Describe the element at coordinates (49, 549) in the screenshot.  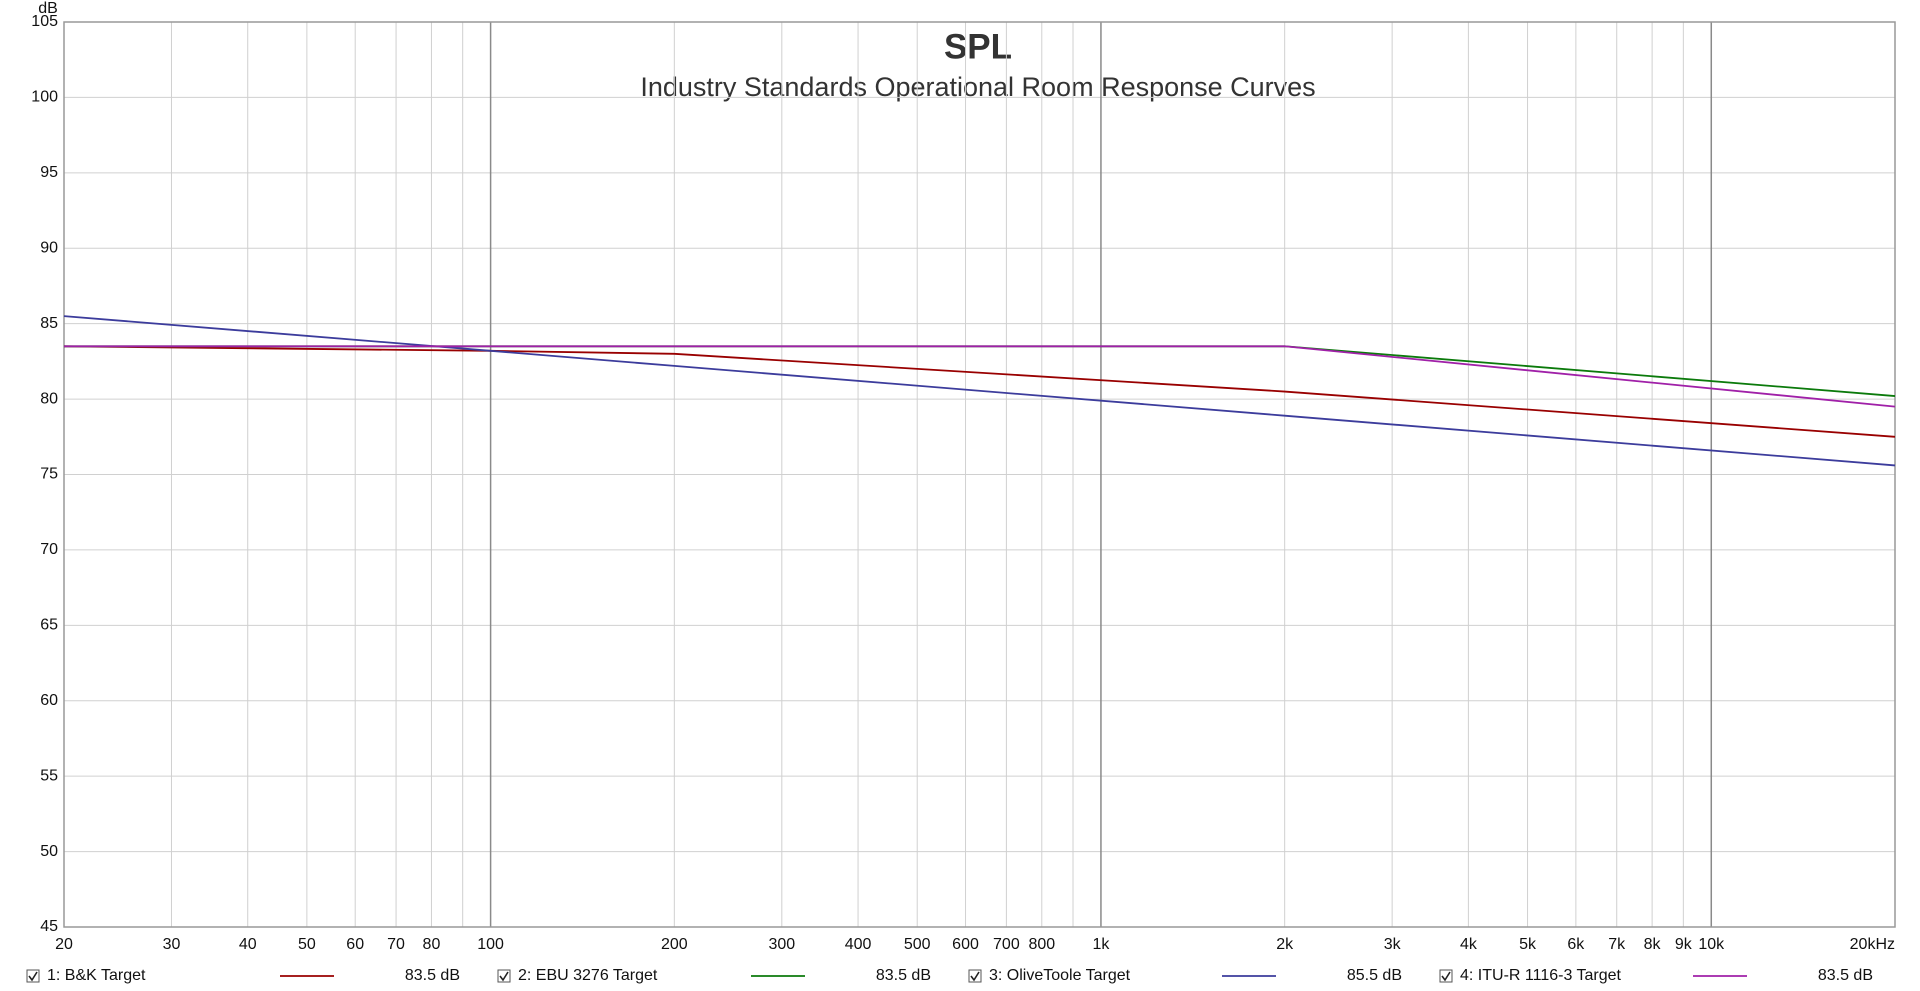
I see `y-tick-label: 70` at that location.